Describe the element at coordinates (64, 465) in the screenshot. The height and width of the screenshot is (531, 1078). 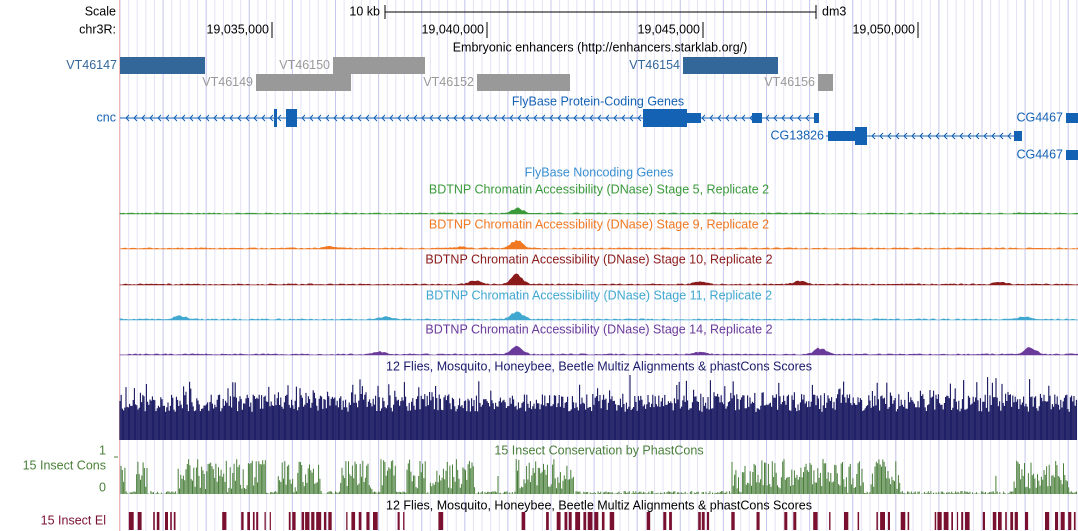
I see `track-label: 15 Insect Cons` at that location.